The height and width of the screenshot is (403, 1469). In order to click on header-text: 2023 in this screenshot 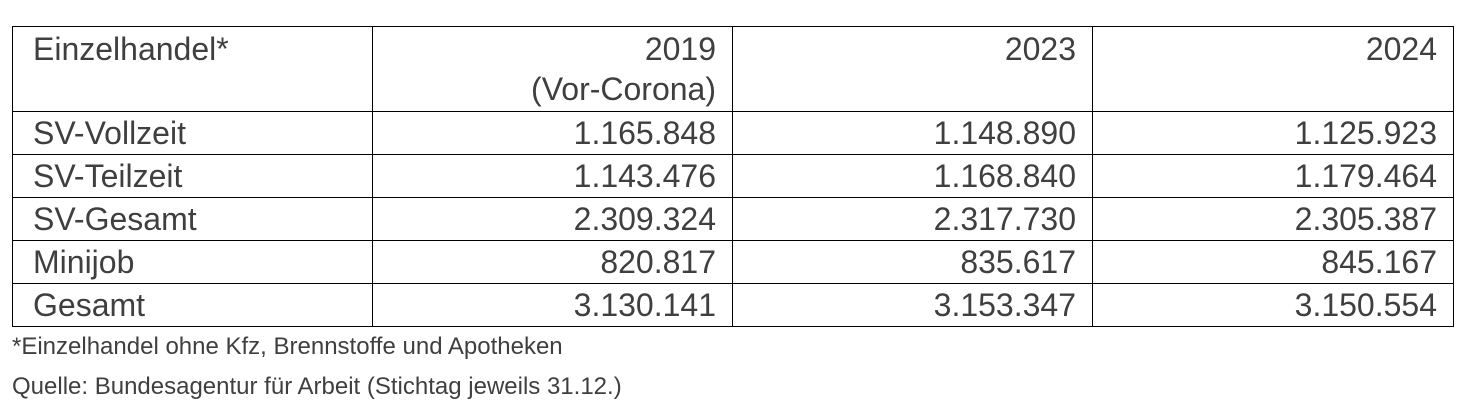, I will do `click(1040, 49)`.